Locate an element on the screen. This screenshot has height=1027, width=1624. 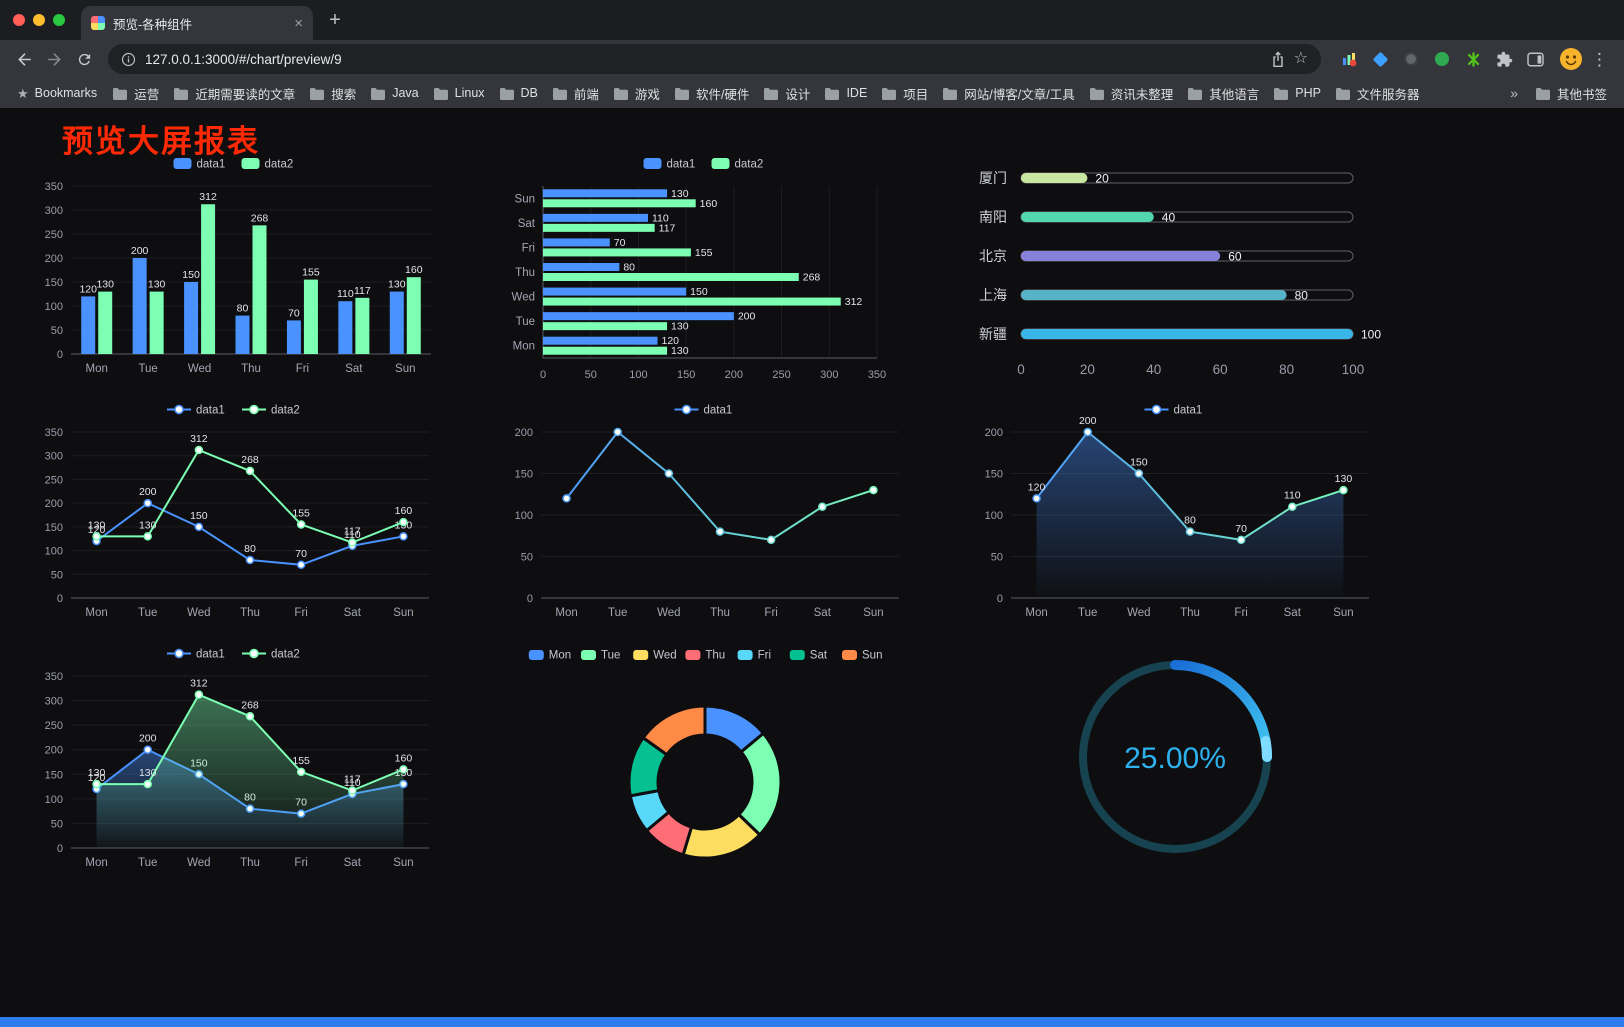
extension-dark-circle-icon is located at coordinates (1411, 59).